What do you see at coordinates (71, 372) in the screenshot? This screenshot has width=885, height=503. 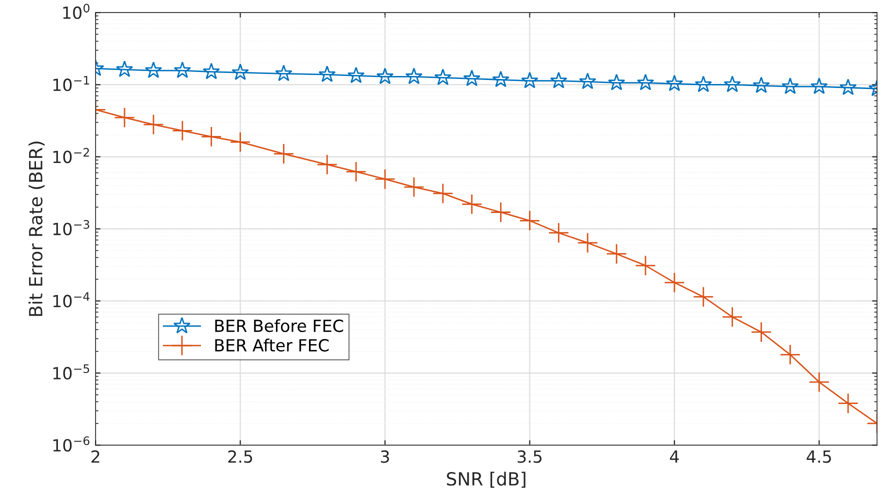 I see `y-tick-label: 10$^{−5}$` at bounding box center [71, 372].